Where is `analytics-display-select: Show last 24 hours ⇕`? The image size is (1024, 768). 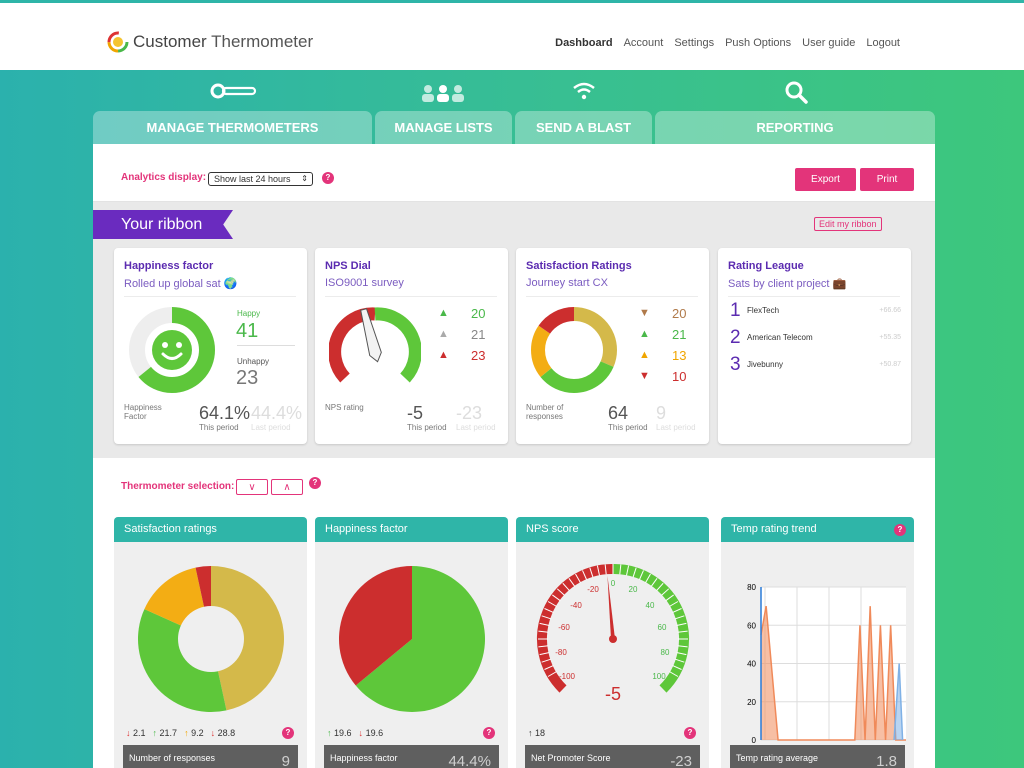
analytics-display-select: Show last 24 hours ⇕ is located at coordinates (260, 179).